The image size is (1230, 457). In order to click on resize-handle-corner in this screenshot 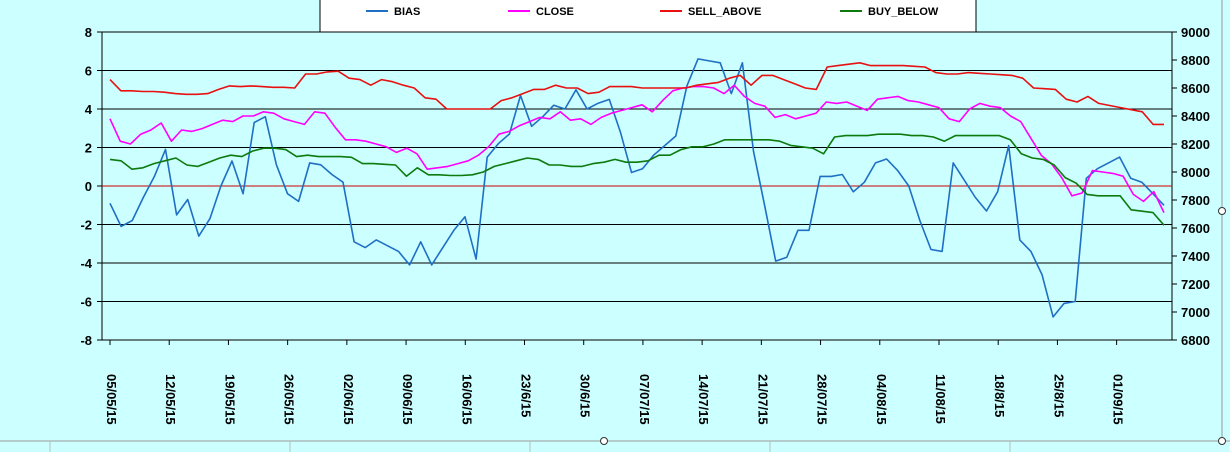, I will do `click(1222, 441)`.